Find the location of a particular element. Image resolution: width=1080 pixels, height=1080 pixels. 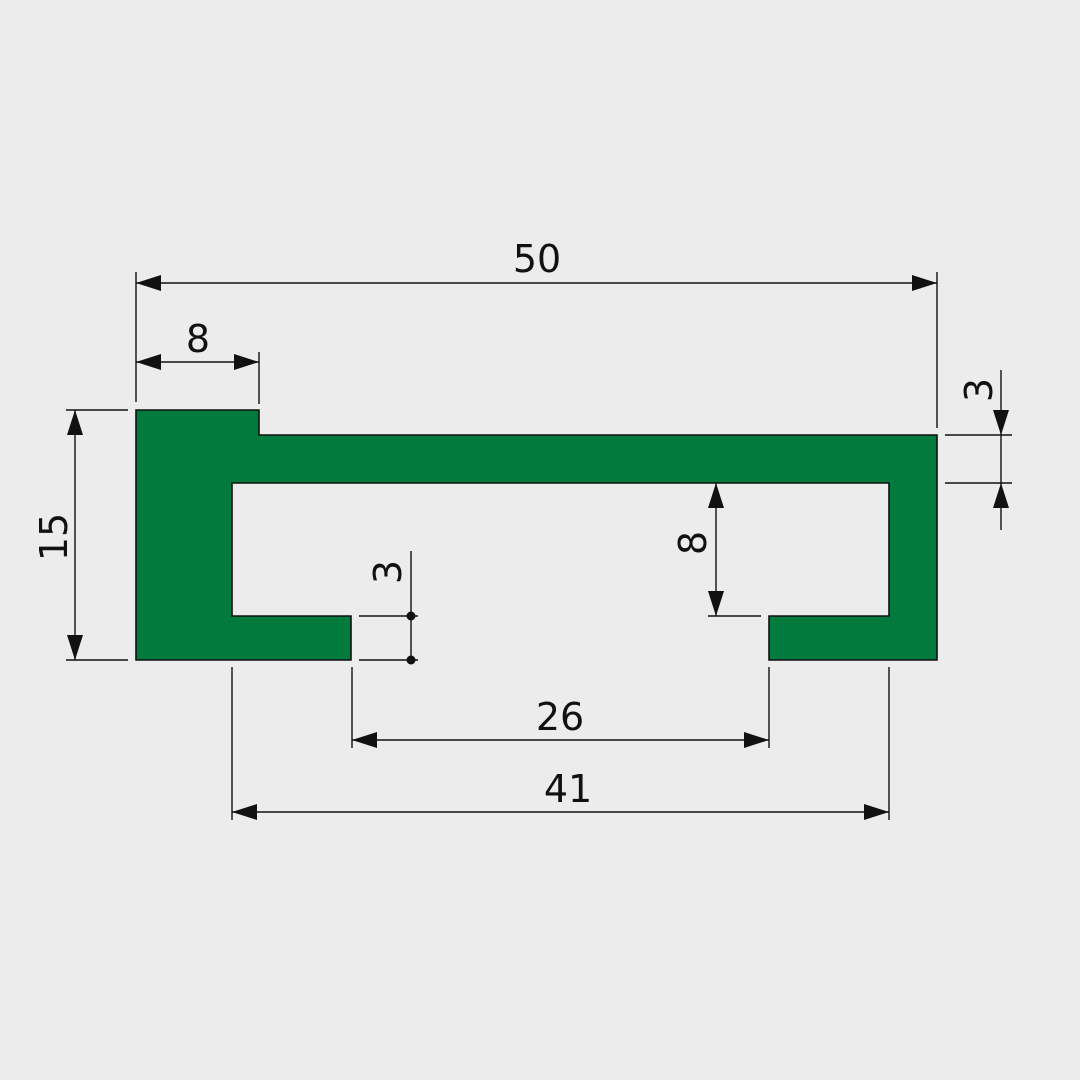

dimension-slot-opening: 26 is located at coordinates (560, 707).